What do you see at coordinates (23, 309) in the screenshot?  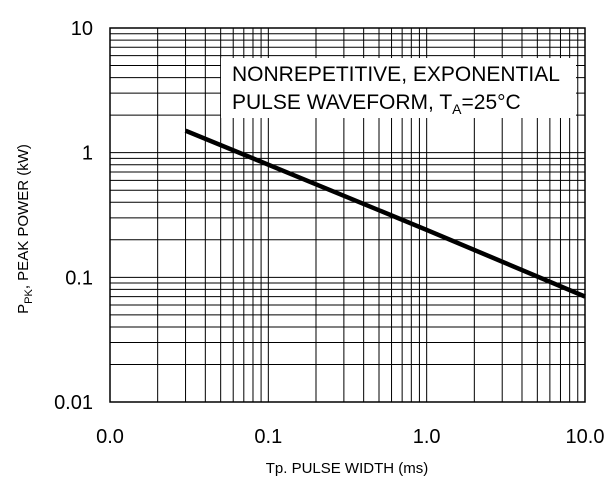 I see `y-axis-label-main: P` at bounding box center [23, 309].